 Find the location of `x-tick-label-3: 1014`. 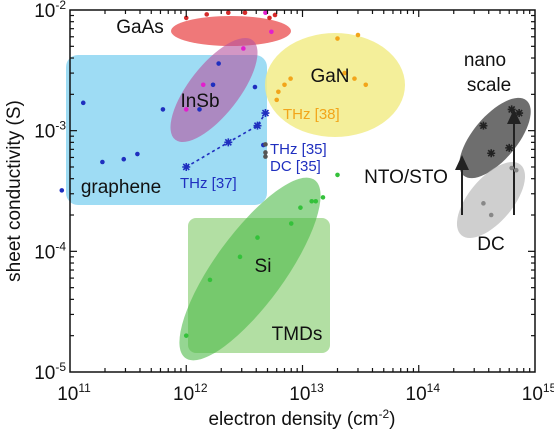

x-tick-label-3: 1014 is located at coordinates (423, 393).